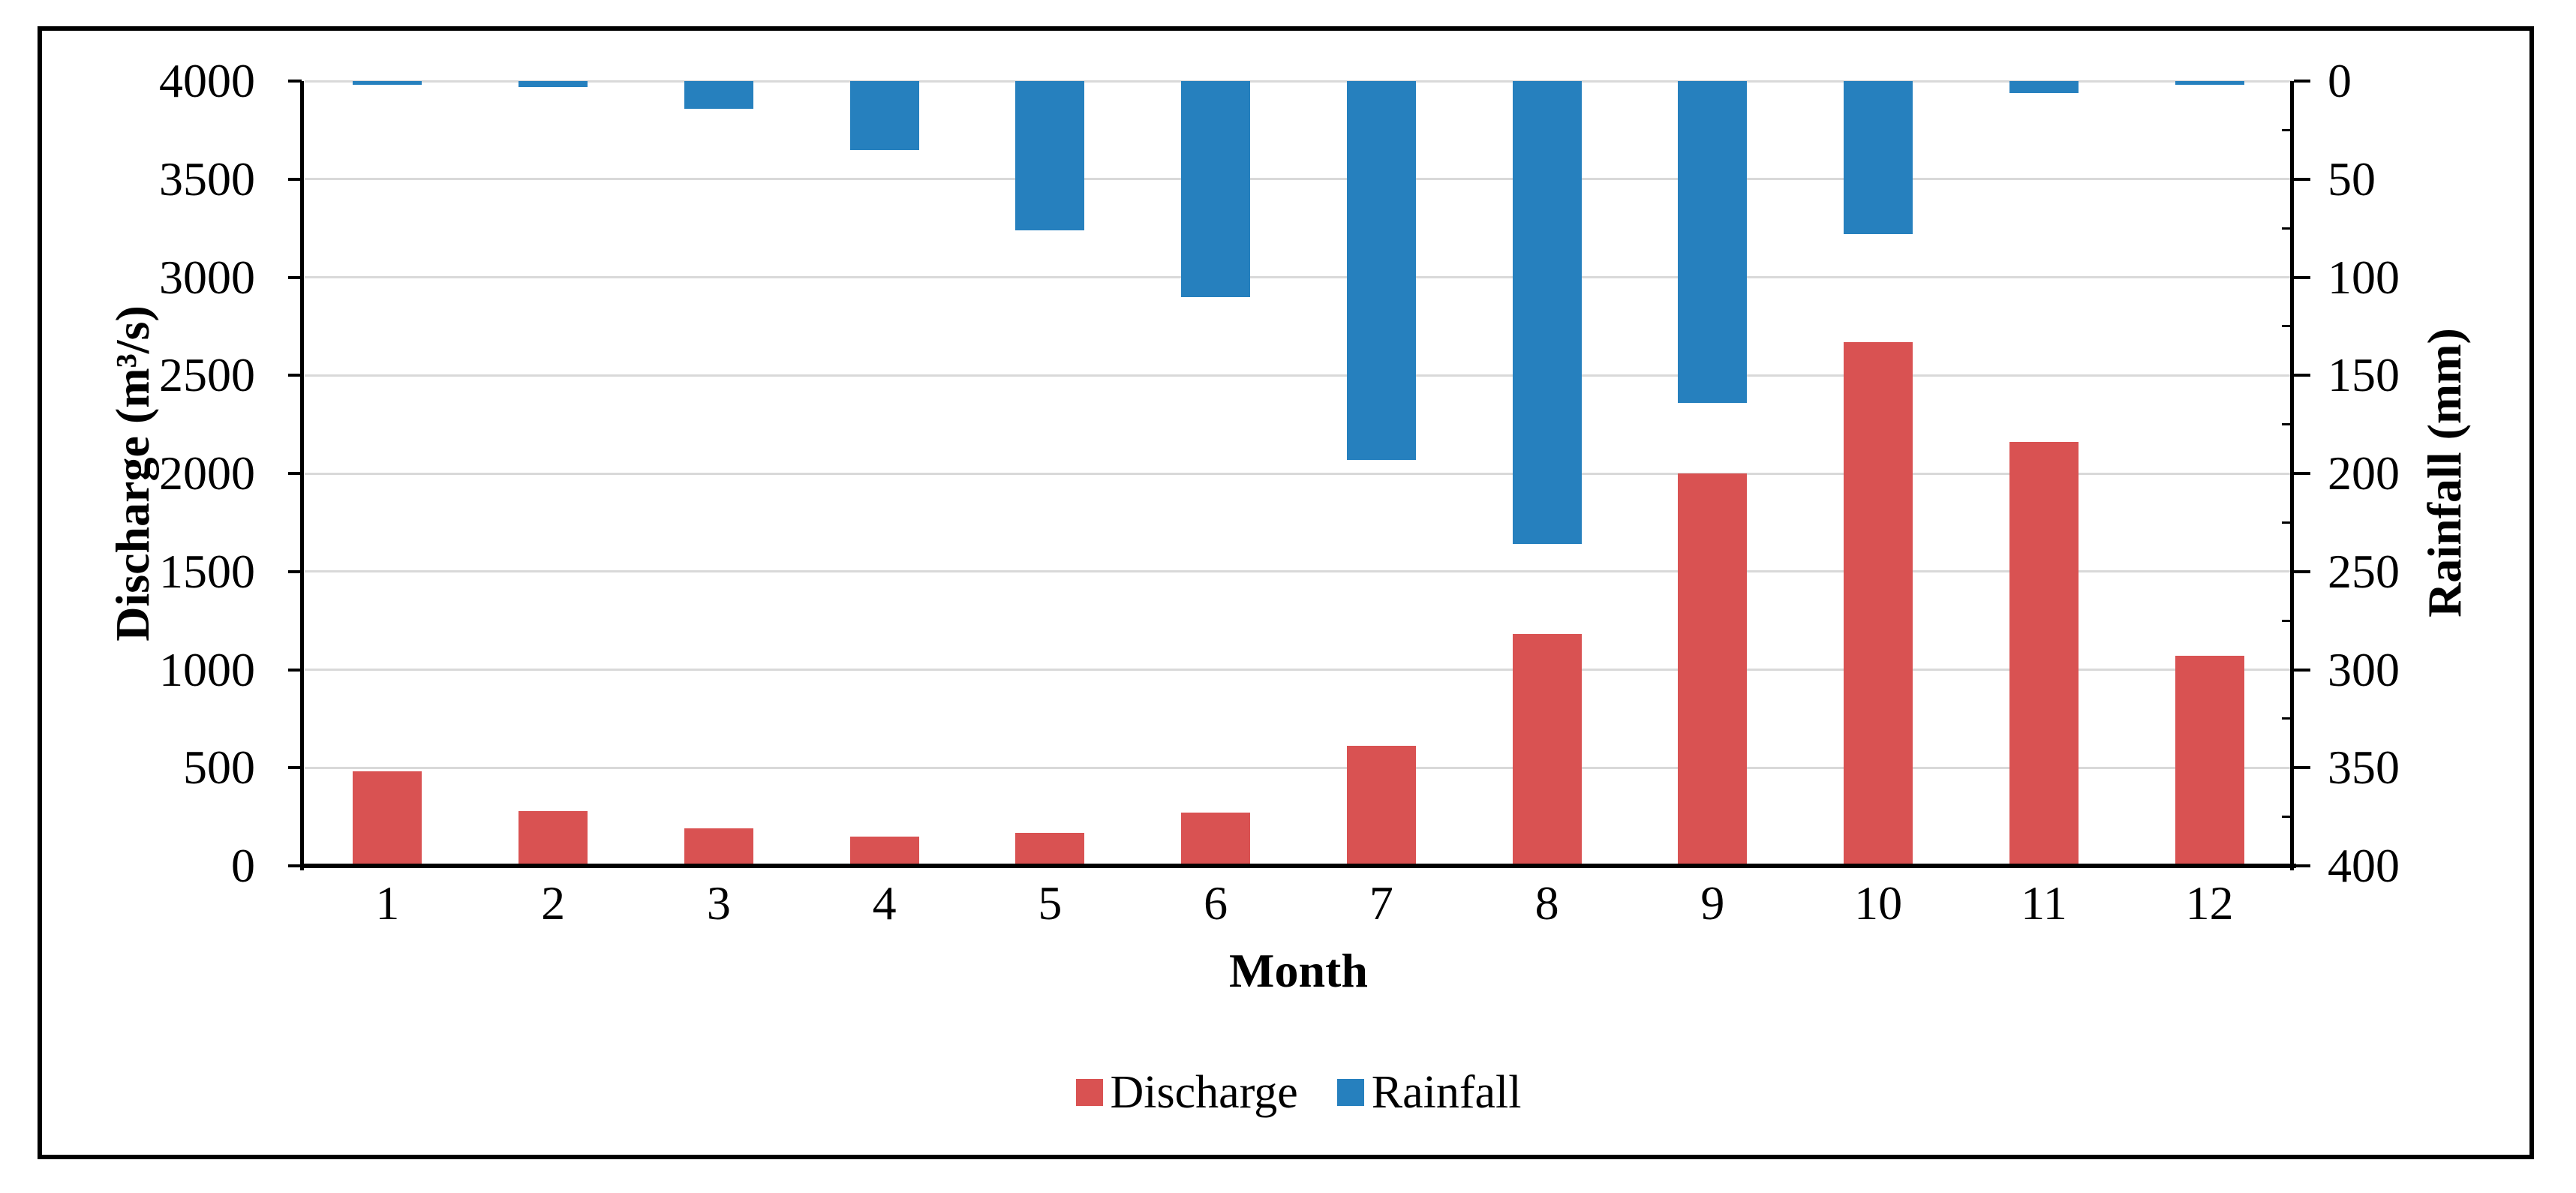 Image resolution: width=2576 pixels, height=1193 pixels. What do you see at coordinates (1446, 1092) in the screenshot?
I see `rainfall-legend-label: Rainfall` at bounding box center [1446, 1092].